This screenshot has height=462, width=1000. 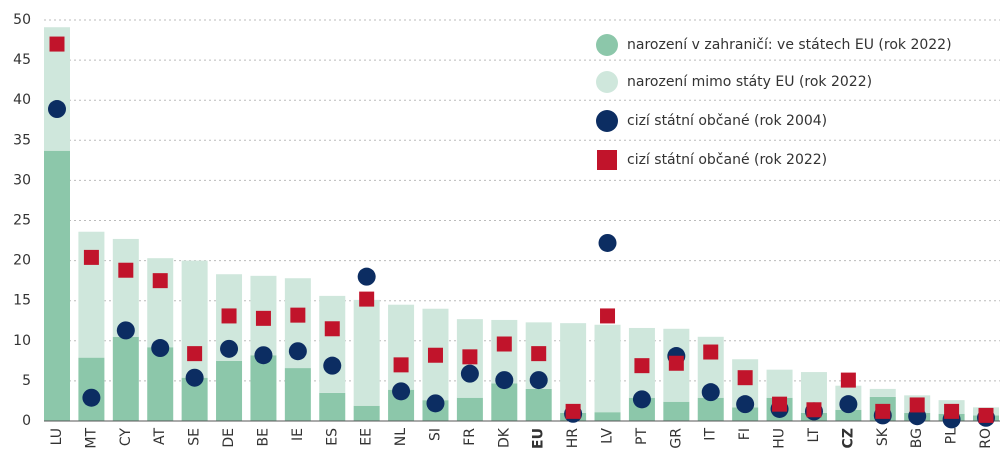 I want to click on x-tick-label: HR, so click(x=573, y=438).